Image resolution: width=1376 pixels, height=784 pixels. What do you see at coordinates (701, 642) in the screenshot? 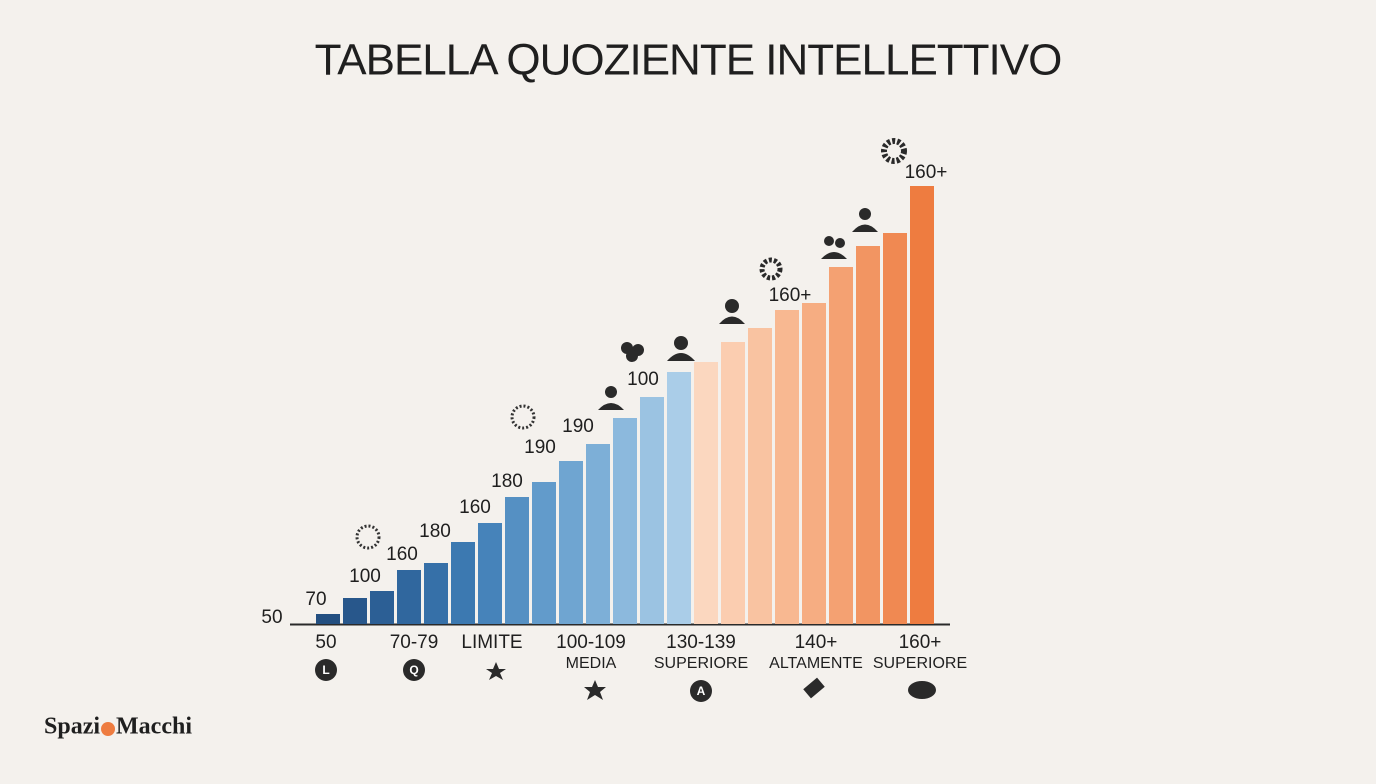
I see `category-label: 130-139` at bounding box center [701, 642].